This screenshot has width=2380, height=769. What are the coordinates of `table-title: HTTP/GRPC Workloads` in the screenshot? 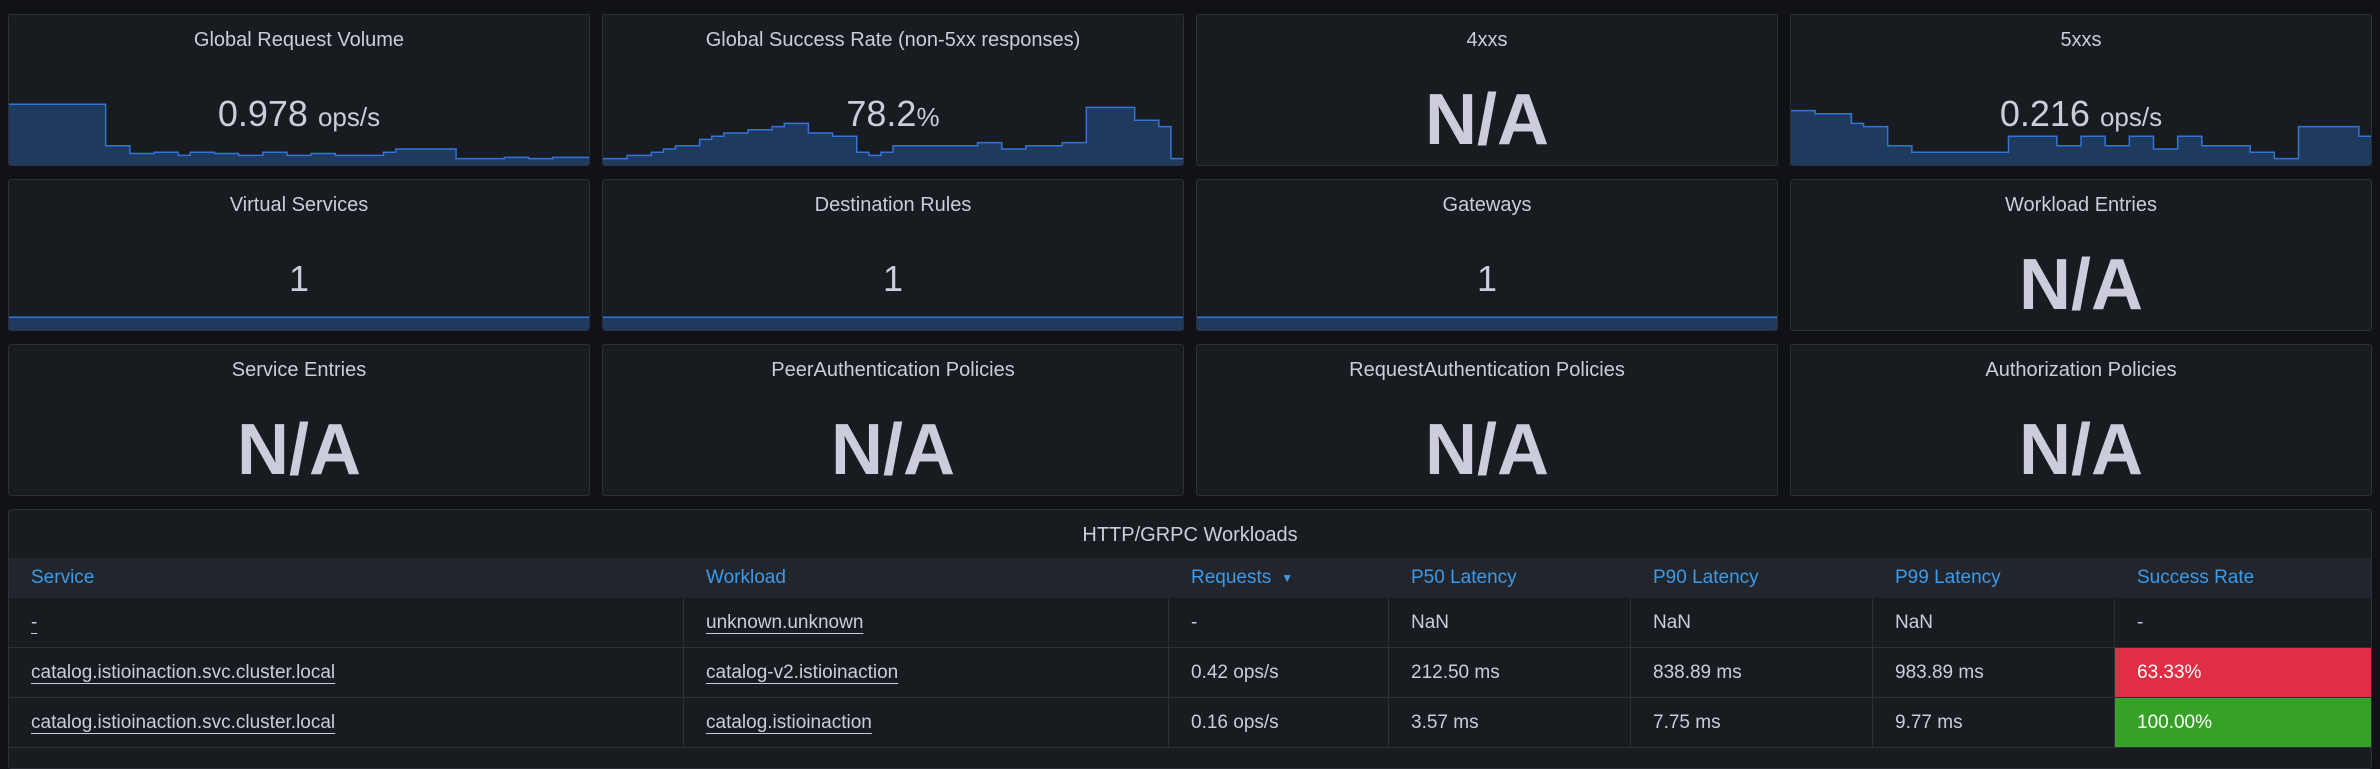 It's located at (1190, 535).